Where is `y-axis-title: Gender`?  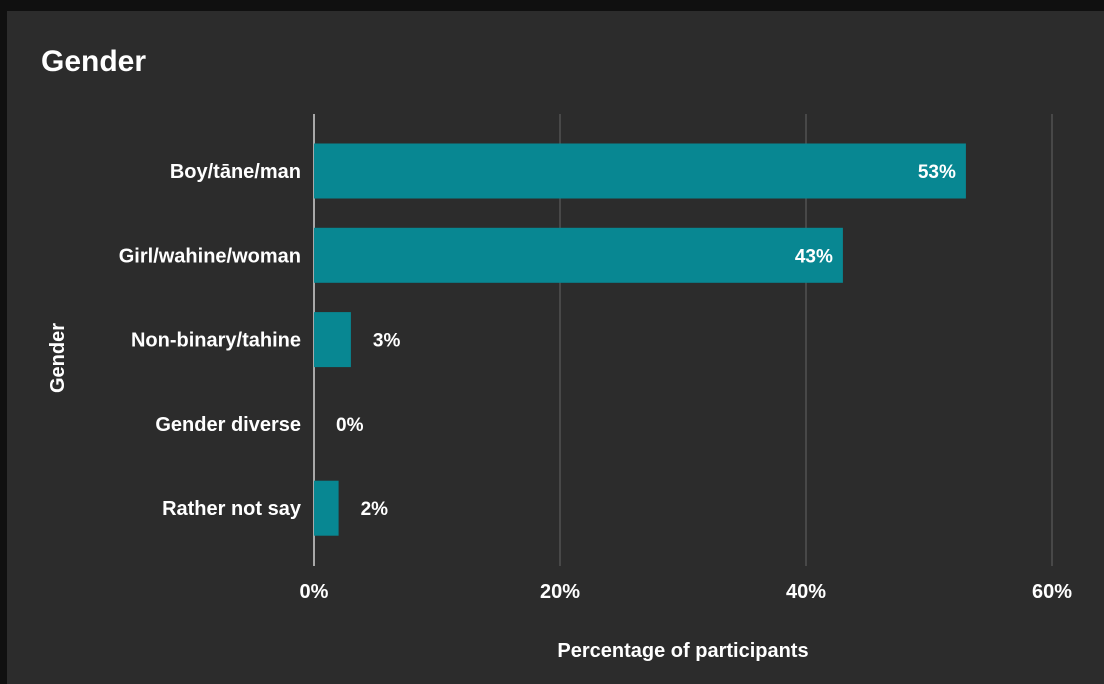
y-axis-title: Gender is located at coordinates (58, 358).